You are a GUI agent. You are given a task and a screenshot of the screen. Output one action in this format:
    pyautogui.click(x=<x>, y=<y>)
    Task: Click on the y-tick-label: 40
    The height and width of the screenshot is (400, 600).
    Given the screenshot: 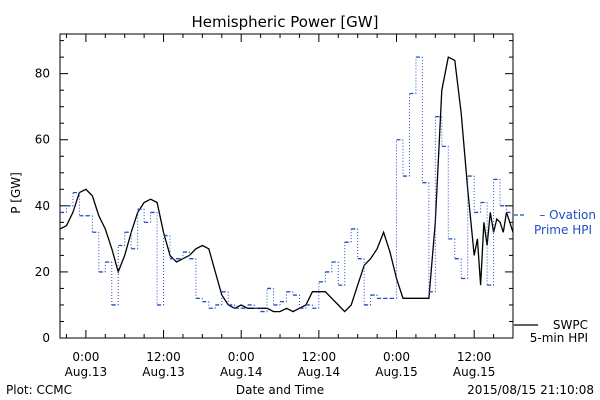 What is the action you would take?
    pyautogui.click(x=42, y=206)
    